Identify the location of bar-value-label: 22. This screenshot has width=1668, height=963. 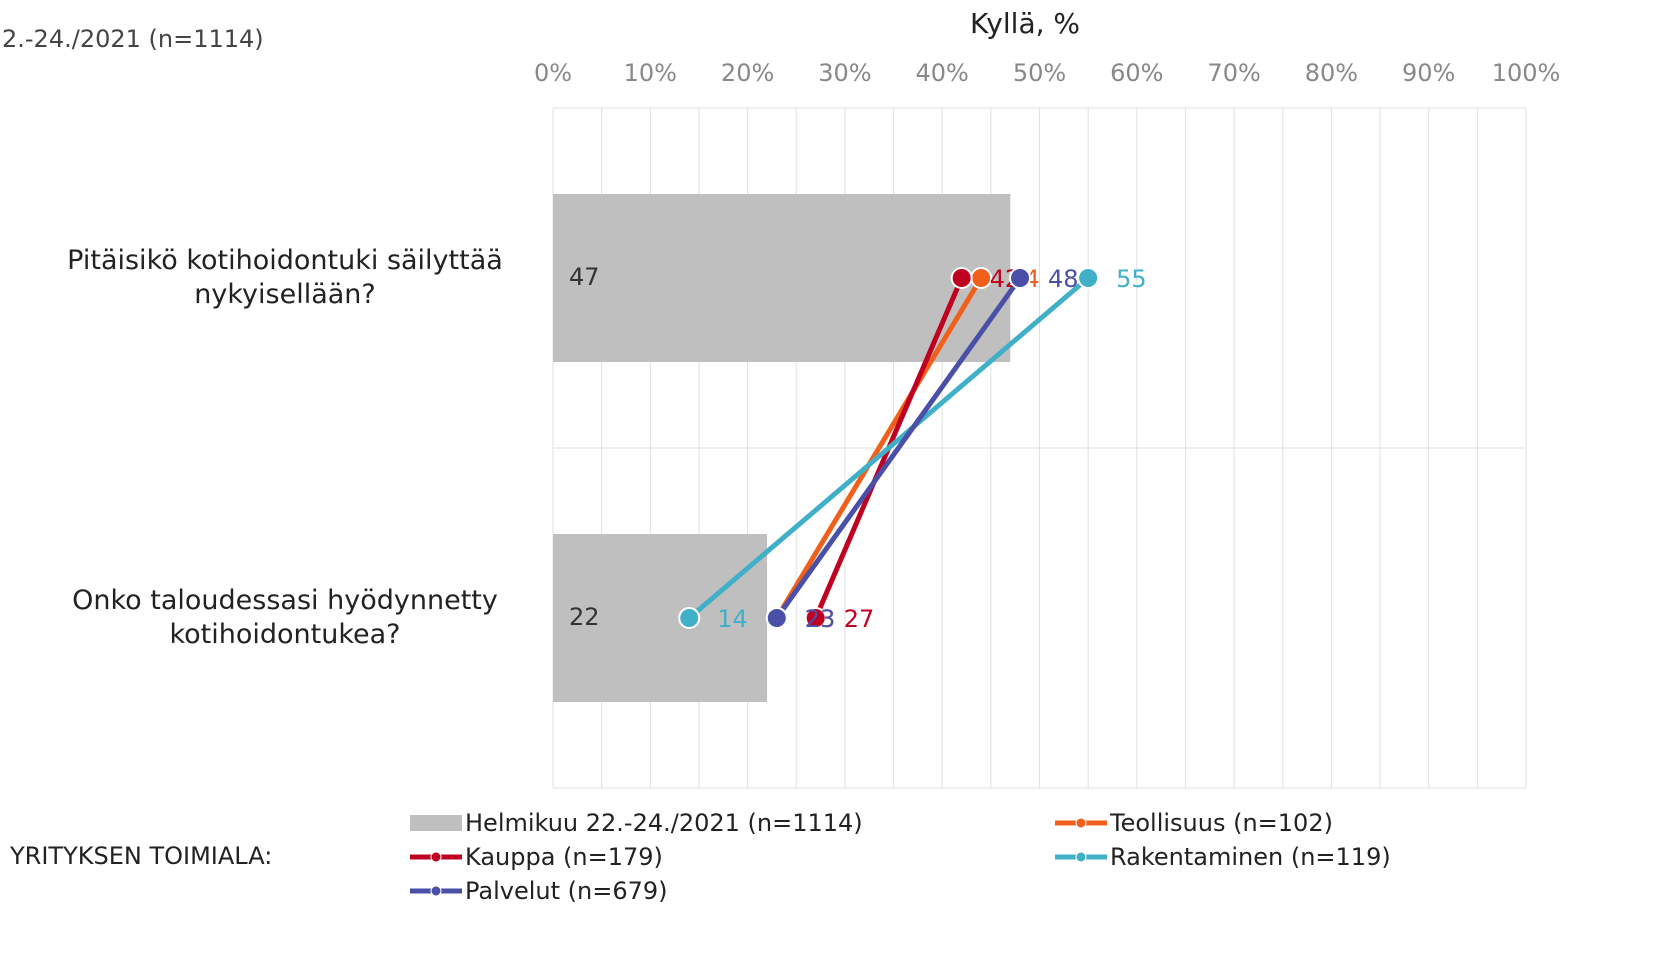
(584, 617).